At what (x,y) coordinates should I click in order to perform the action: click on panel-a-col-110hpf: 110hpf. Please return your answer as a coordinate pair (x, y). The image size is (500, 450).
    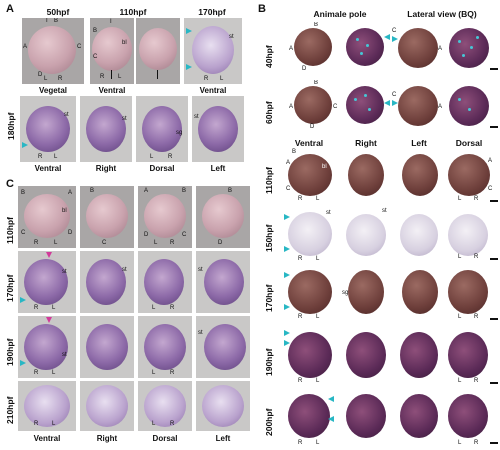
    Looking at the image, I should click on (133, 12).